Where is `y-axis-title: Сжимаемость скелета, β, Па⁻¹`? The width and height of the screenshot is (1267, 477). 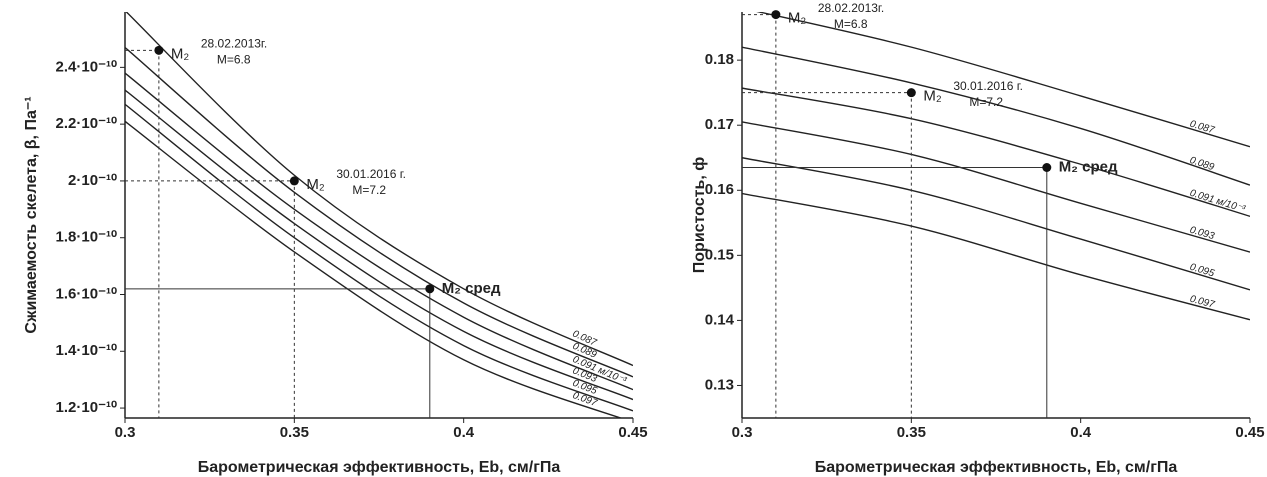
y-axis-title: Сжимаемость скелета, β, Па⁻¹ is located at coordinates (31, 214).